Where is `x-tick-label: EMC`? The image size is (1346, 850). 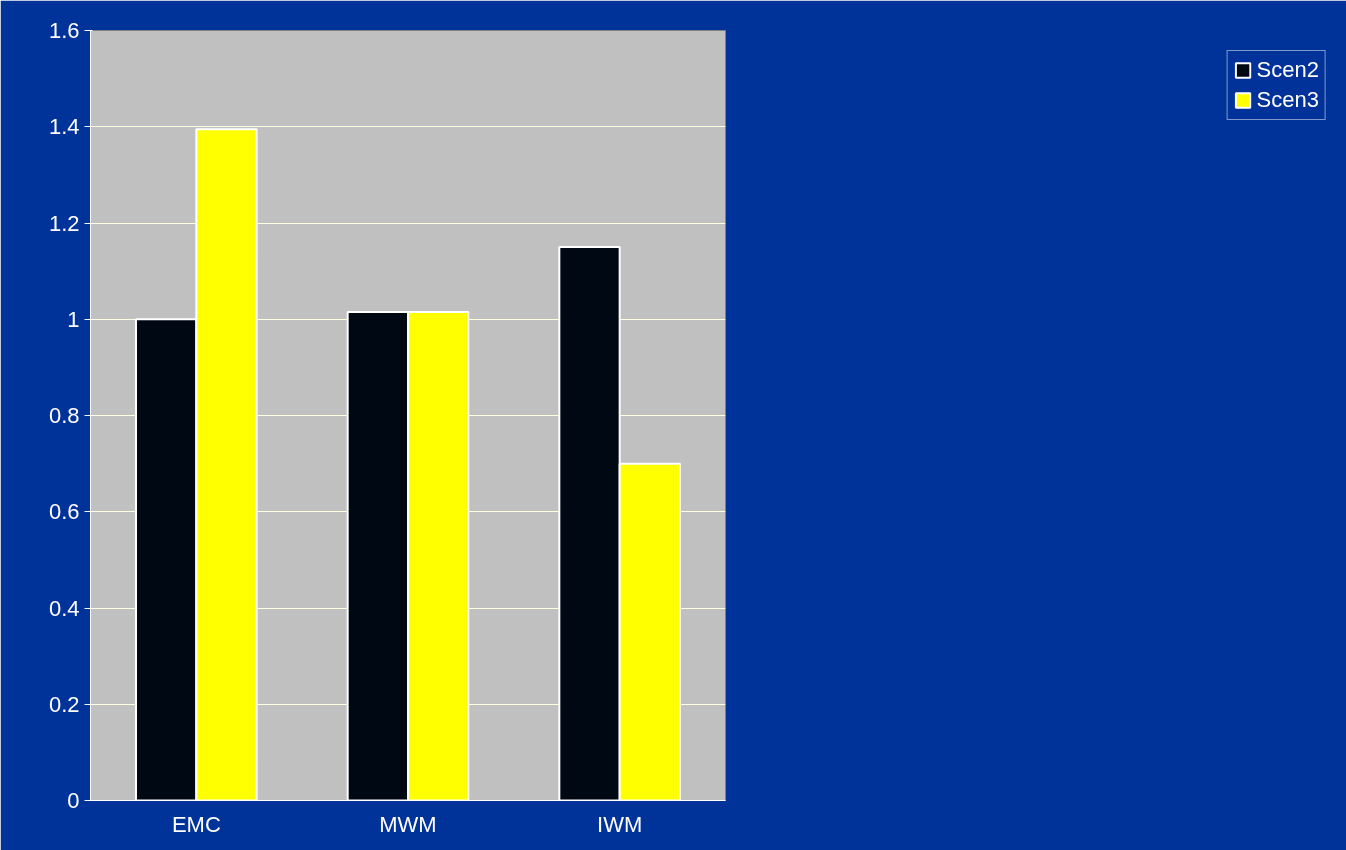
x-tick-label: EMC is located at coordinates (196, 824).